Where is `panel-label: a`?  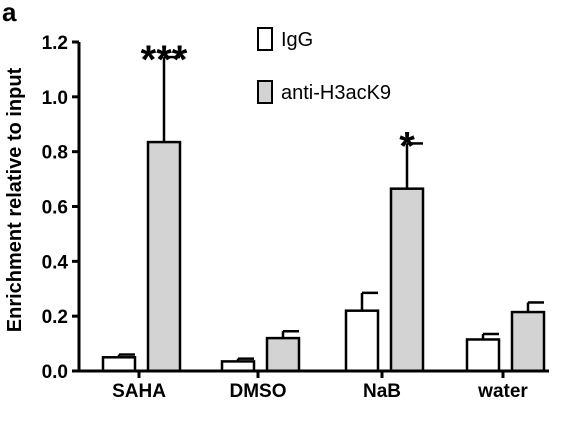 panel-label: a is located at coordinates (9, 13).